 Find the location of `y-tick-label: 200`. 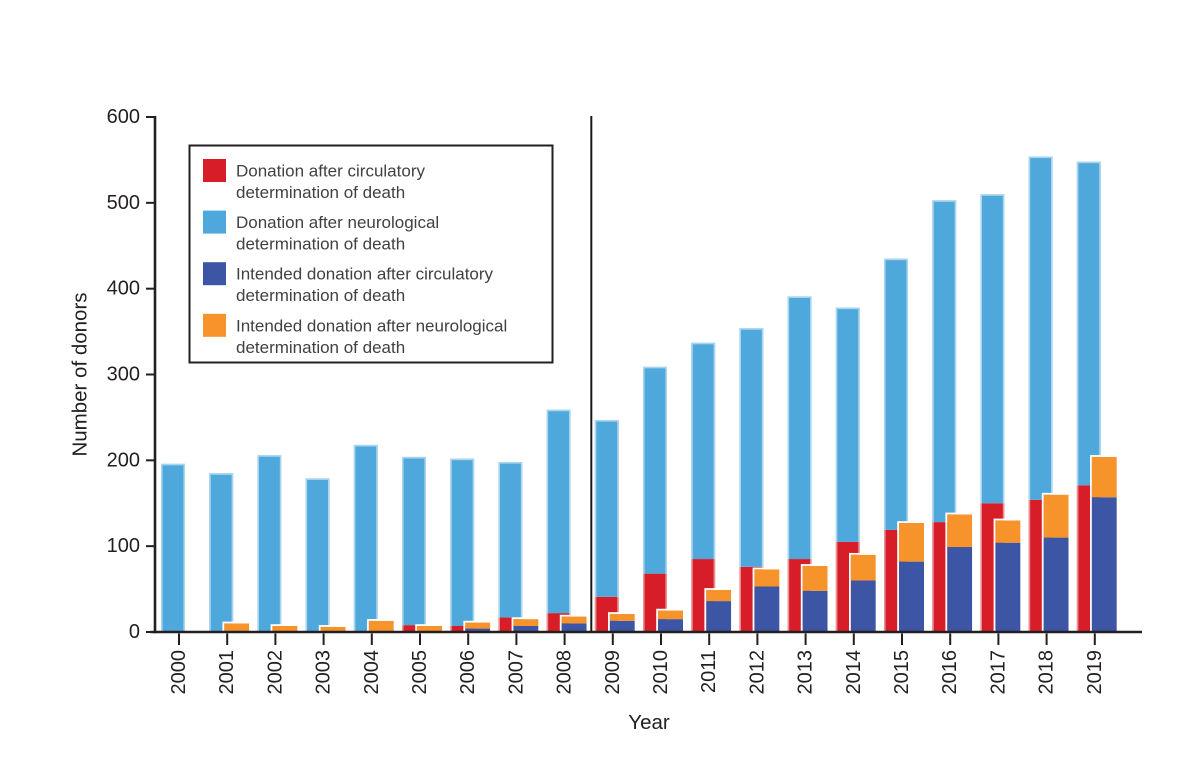

y-tick-label: 200 is located at coordinates (123, 460).